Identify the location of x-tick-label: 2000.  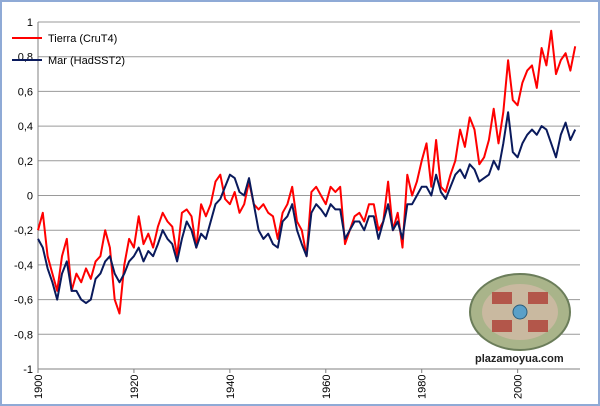
(519, 387).